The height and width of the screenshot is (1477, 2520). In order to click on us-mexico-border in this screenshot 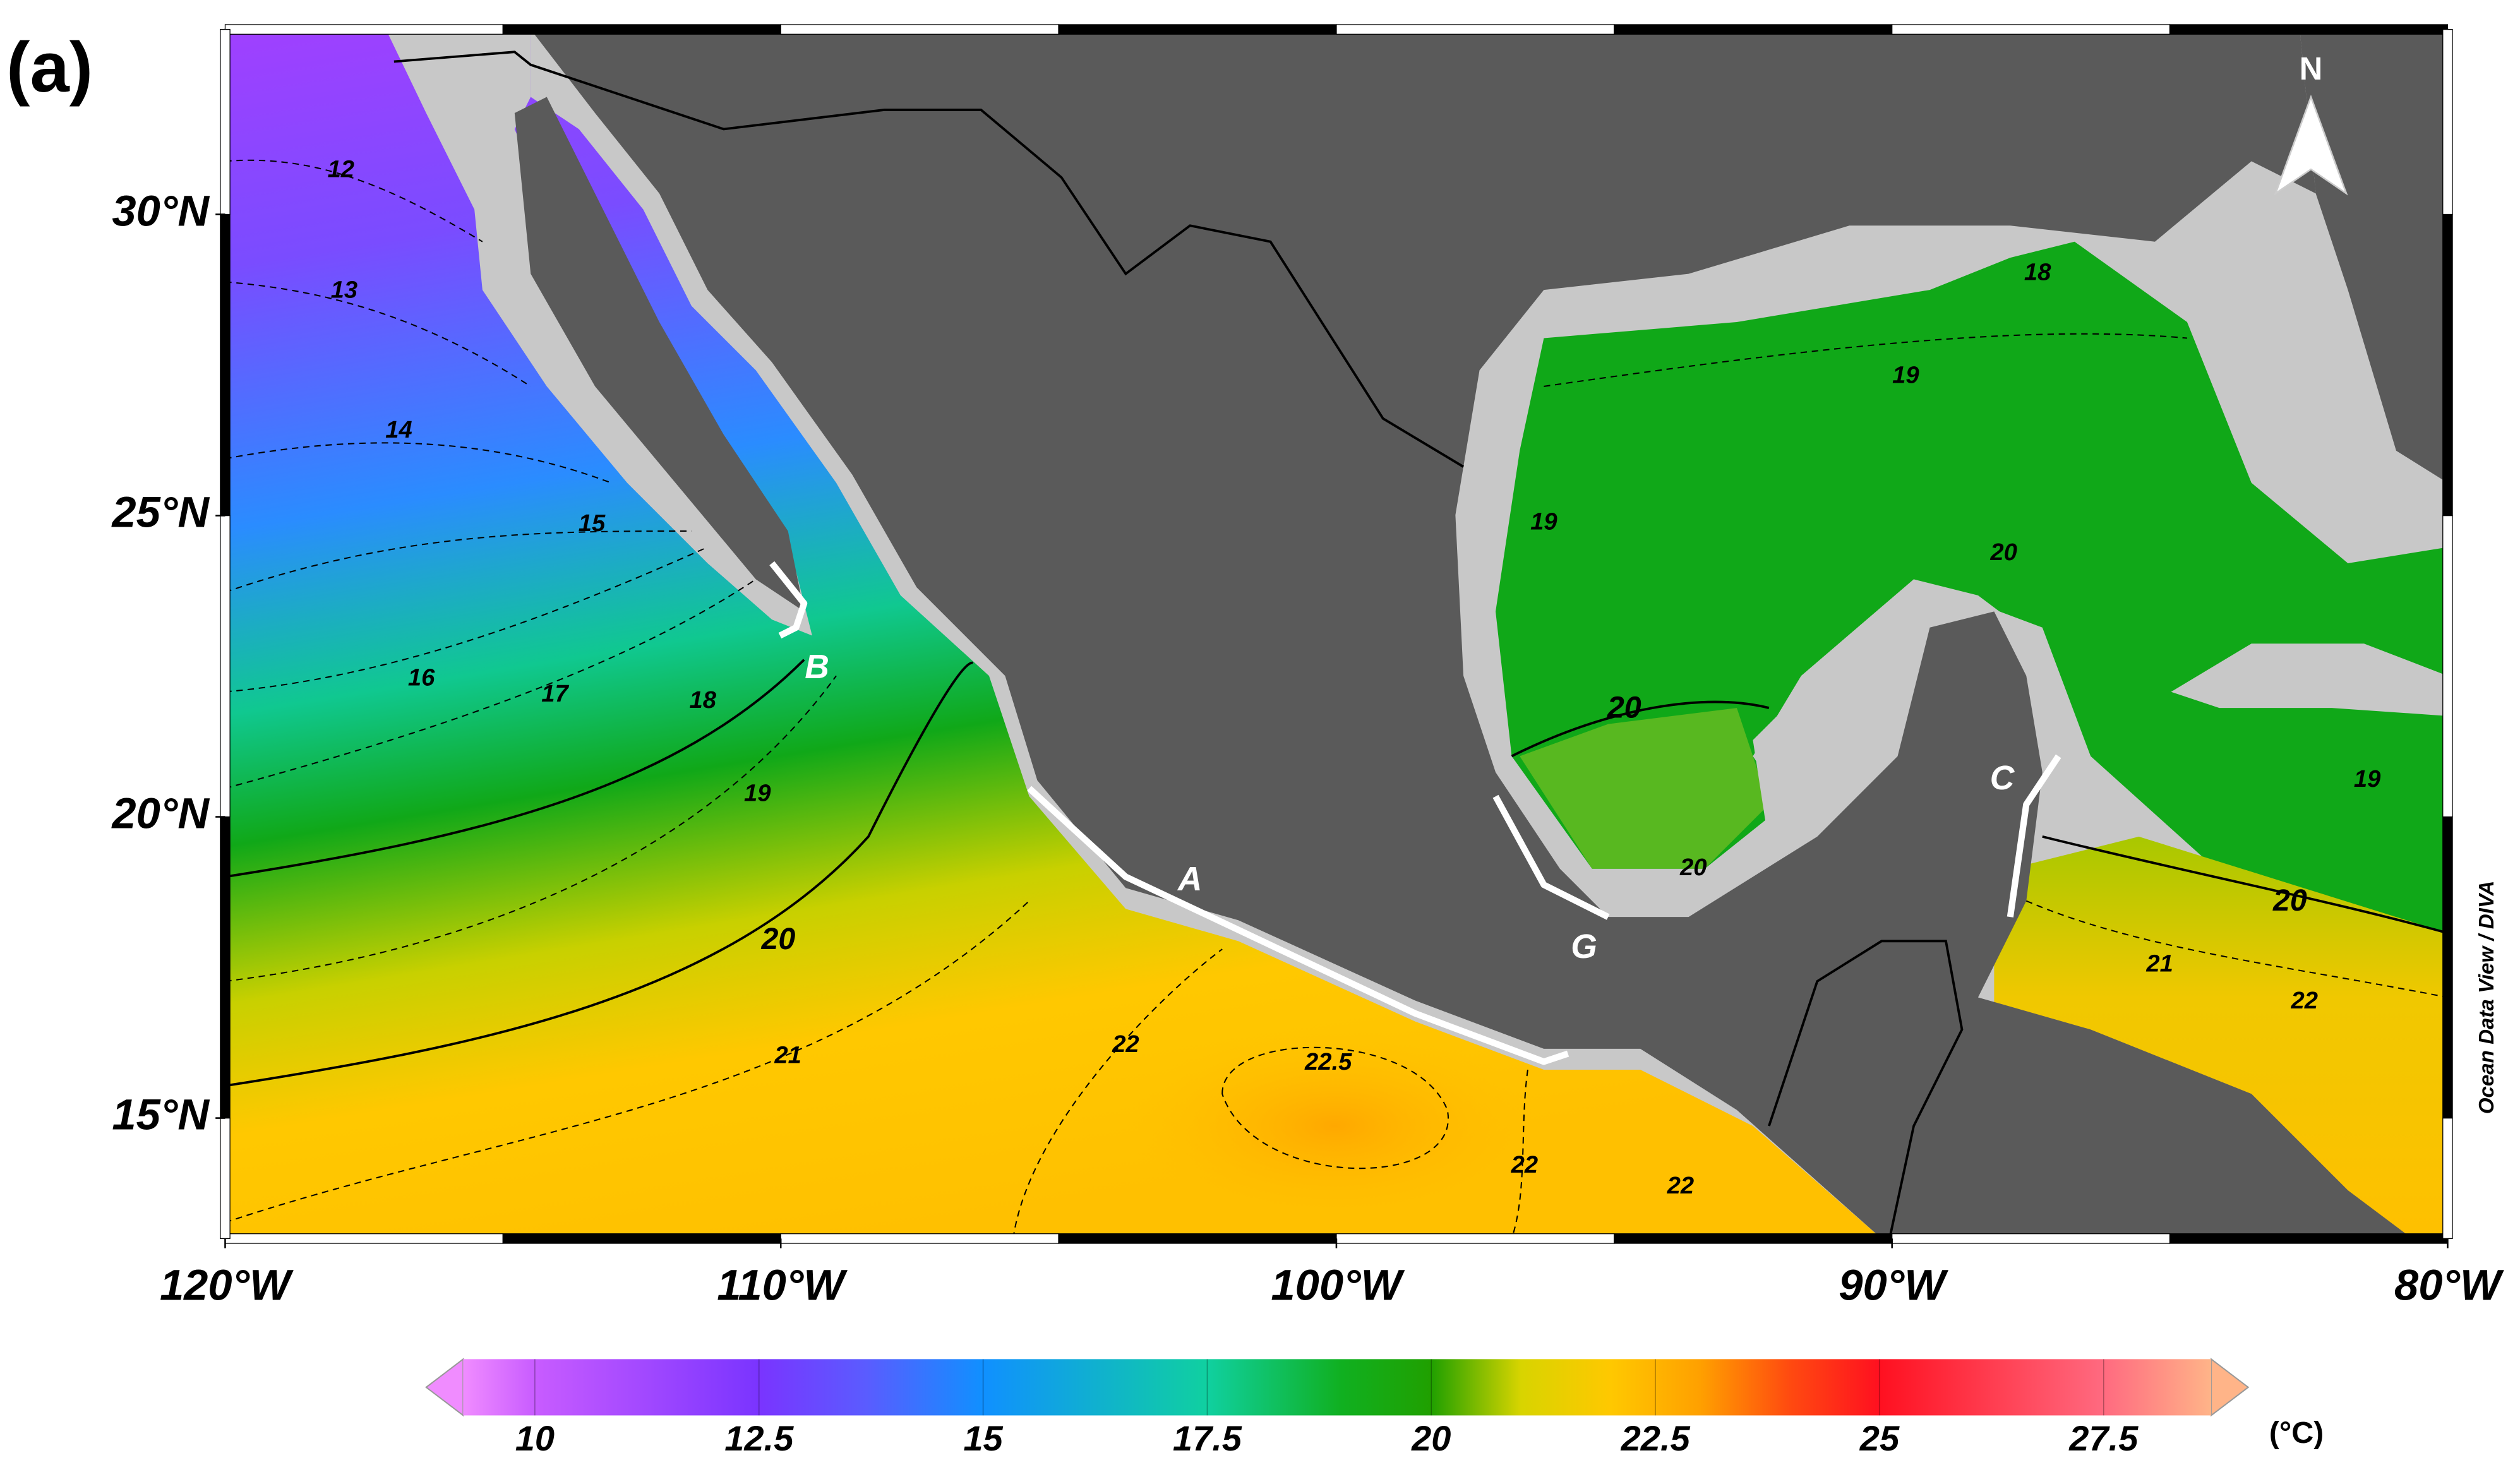, I will do `click(929, 259)`.